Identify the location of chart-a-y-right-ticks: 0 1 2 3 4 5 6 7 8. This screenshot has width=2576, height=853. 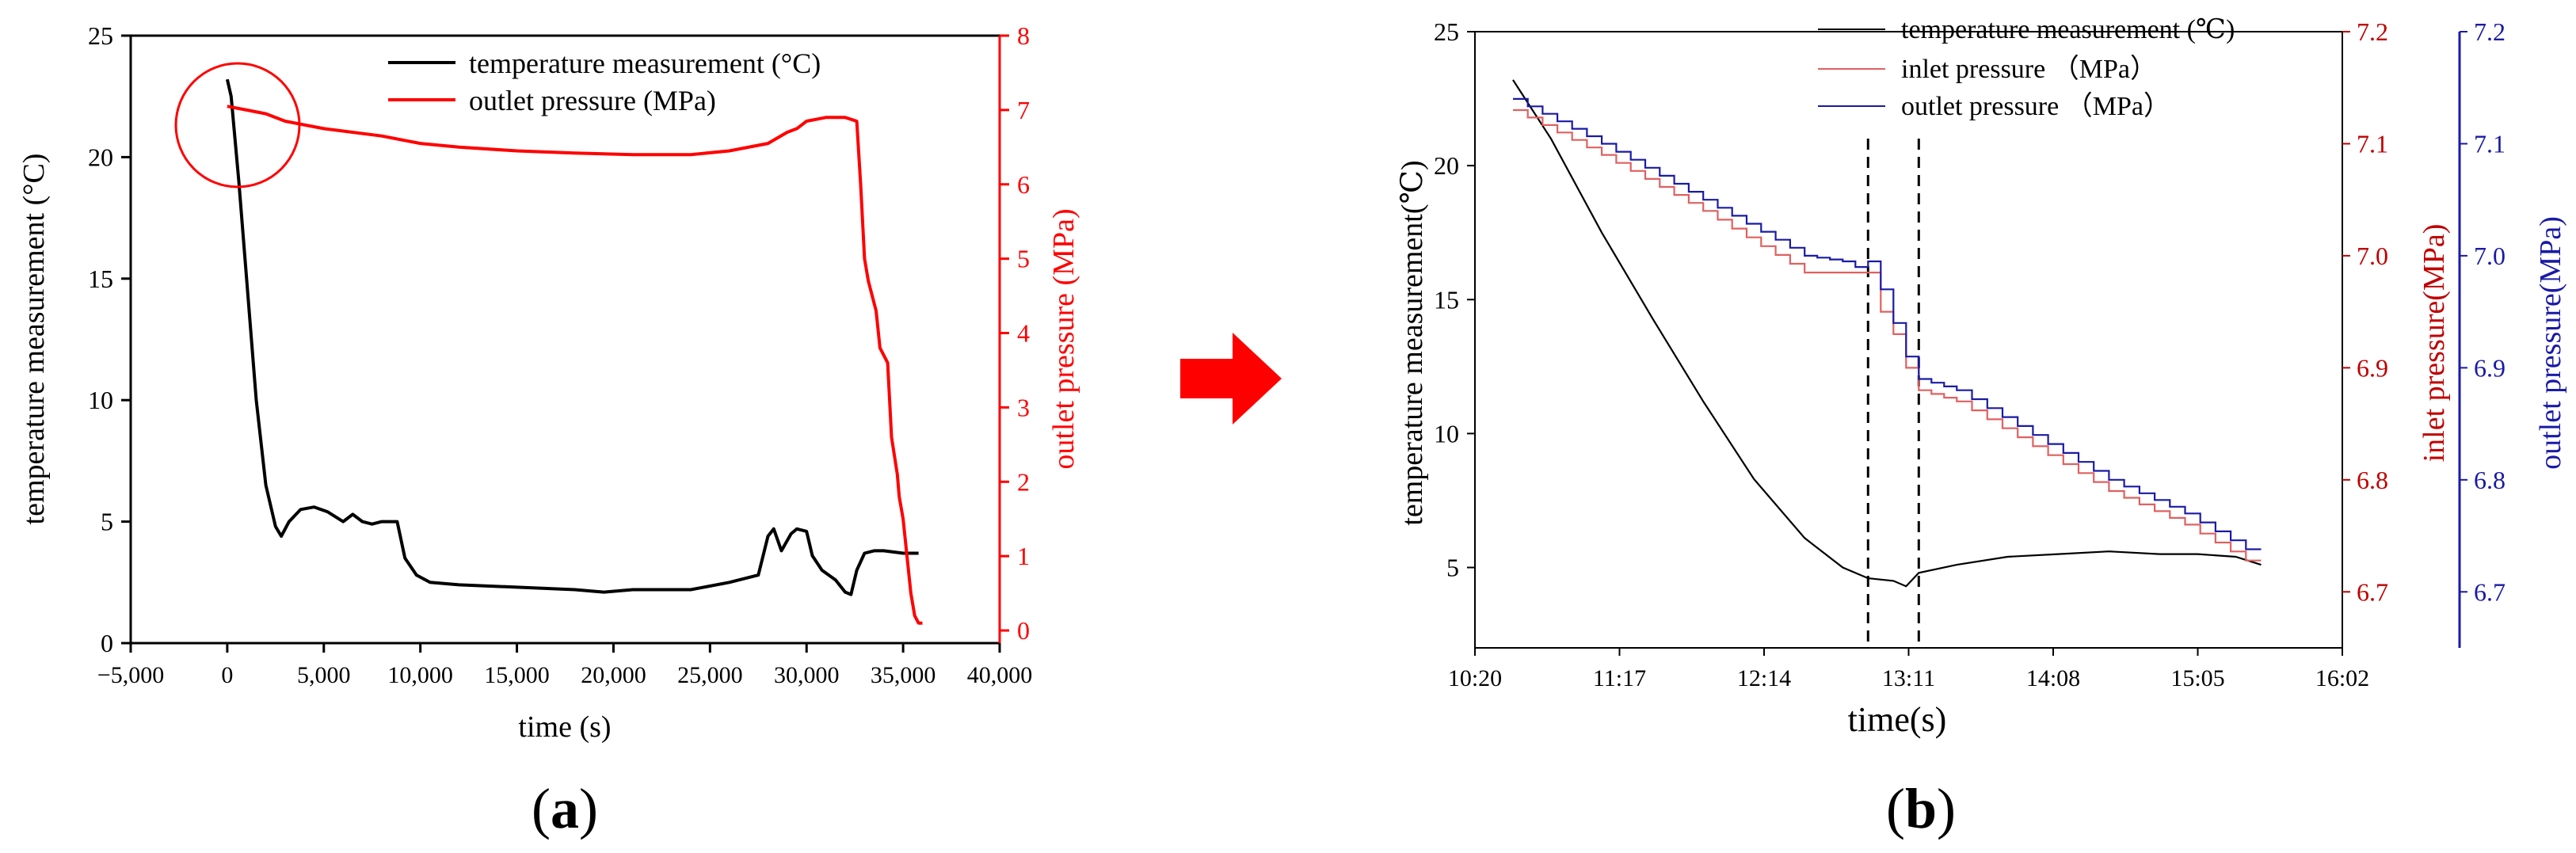
(1014, 333).